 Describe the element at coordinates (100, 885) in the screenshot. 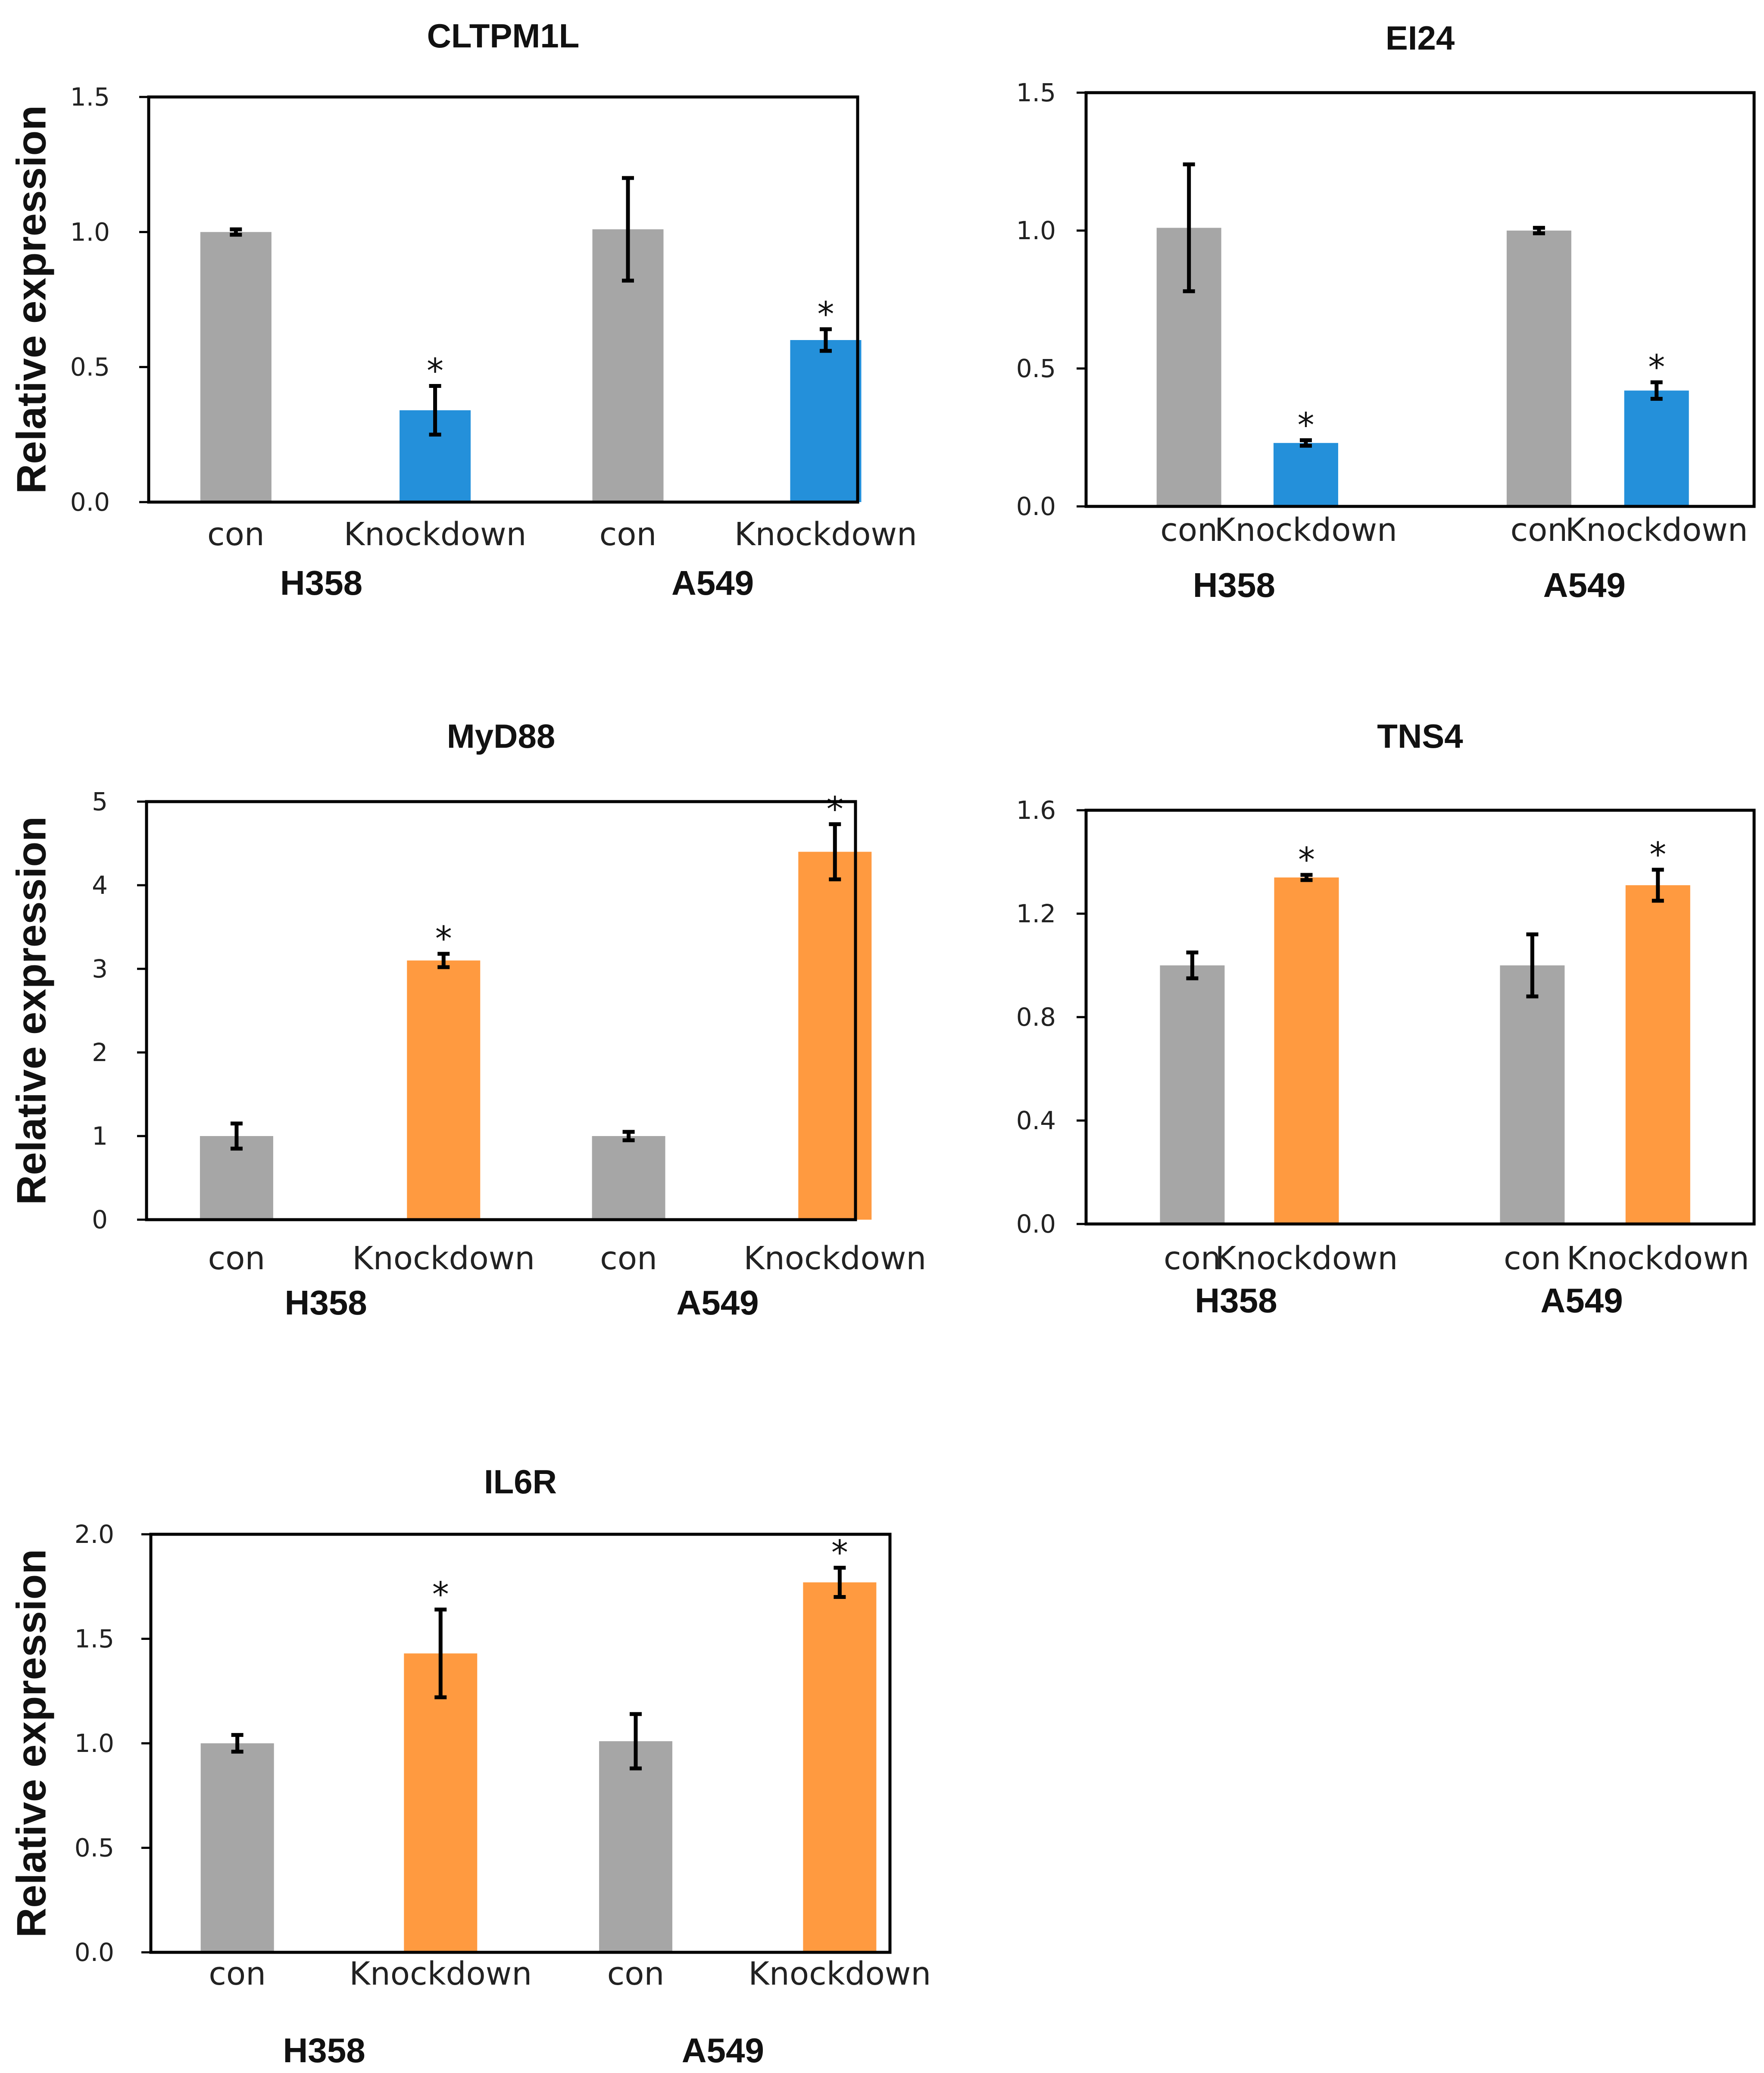

I see `y-tick-label: 4` at that location.